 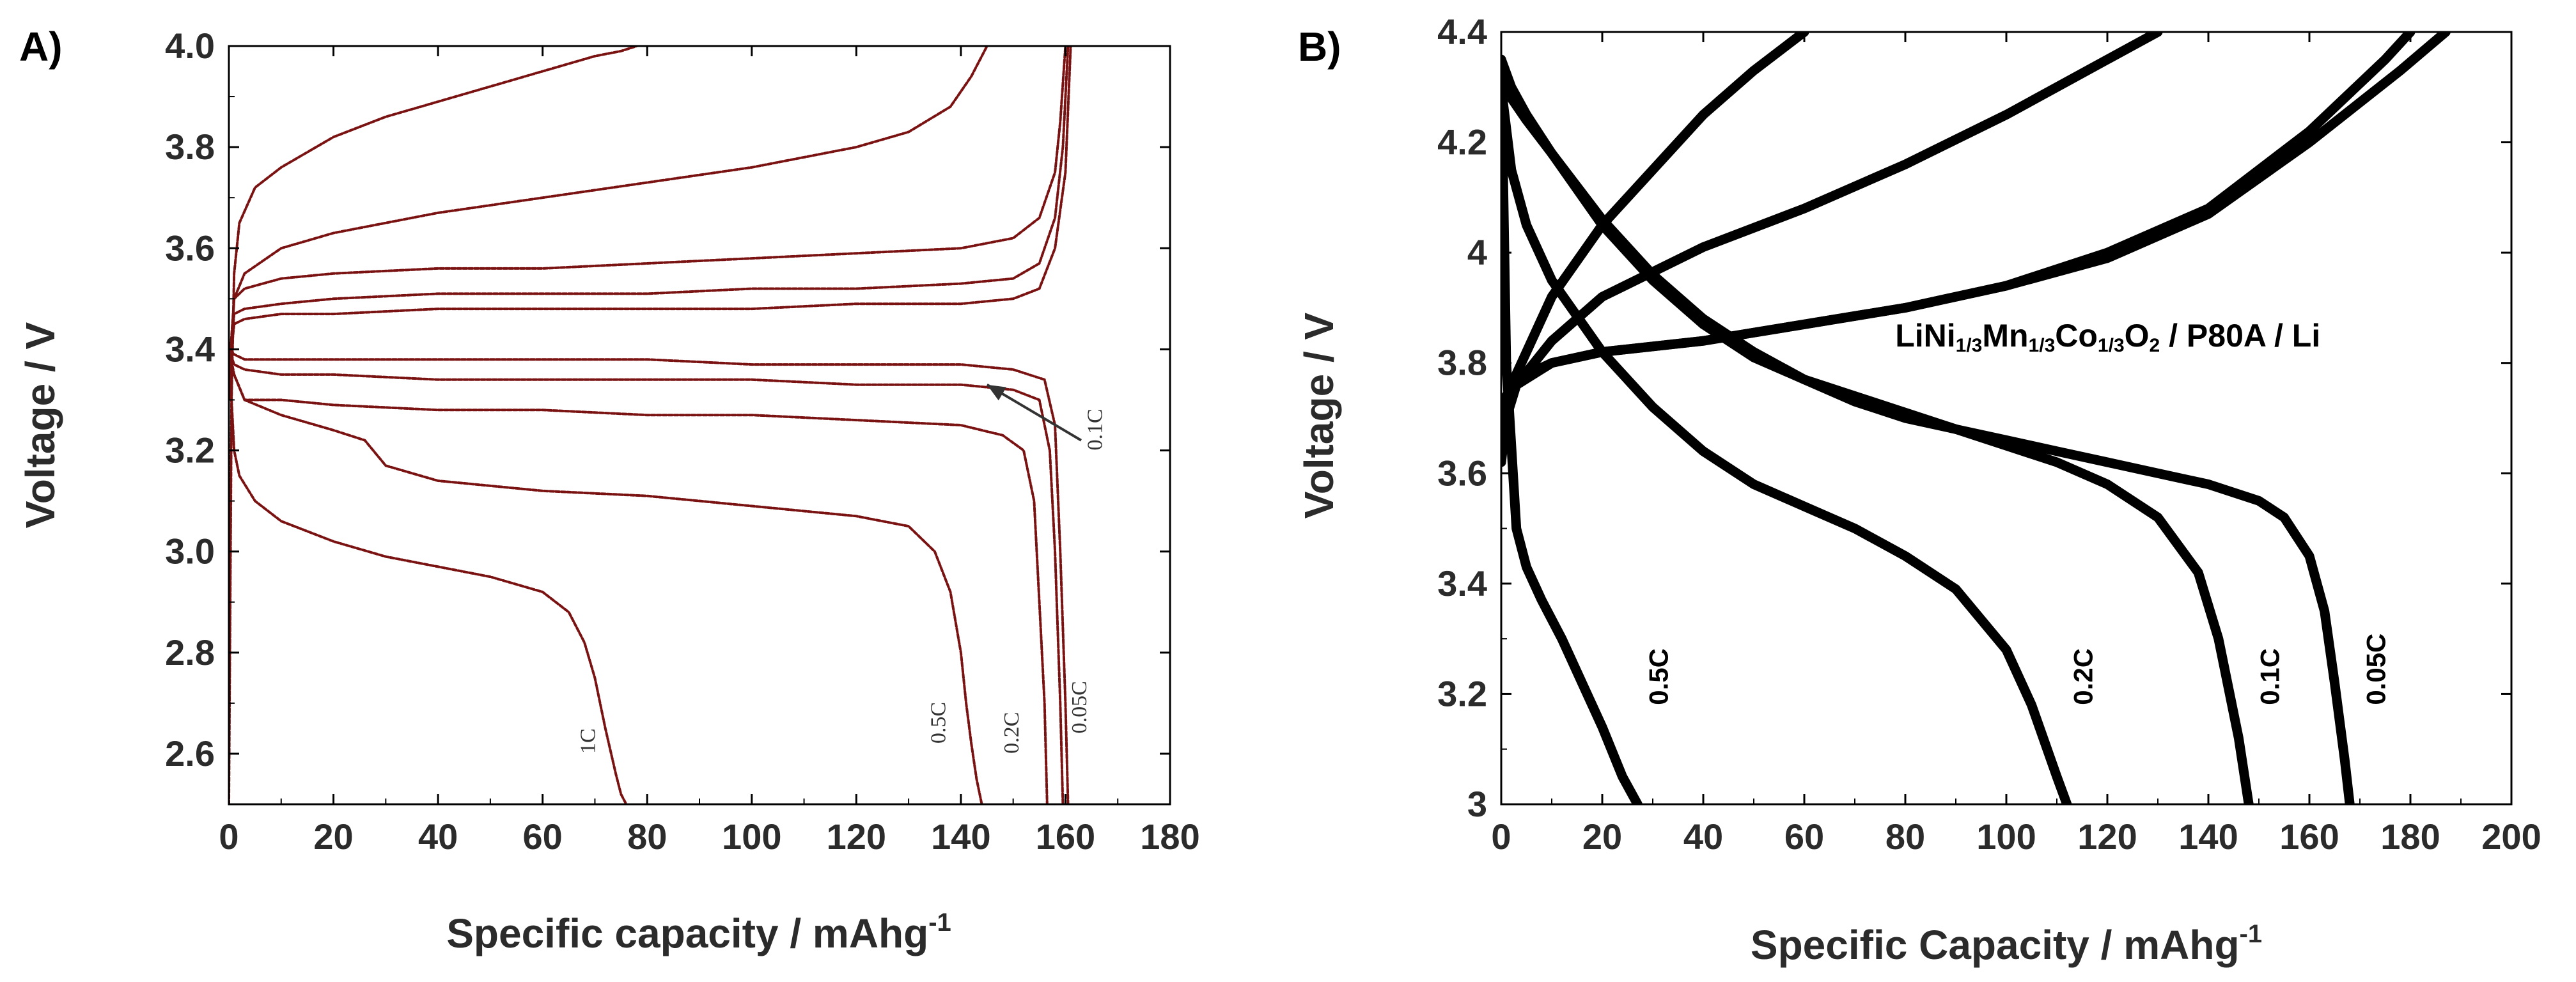 What do you see at coordinates (2076, 336) in the screenshot?
I see `cell-label-text: Co` at bounding box center [2076, 336].